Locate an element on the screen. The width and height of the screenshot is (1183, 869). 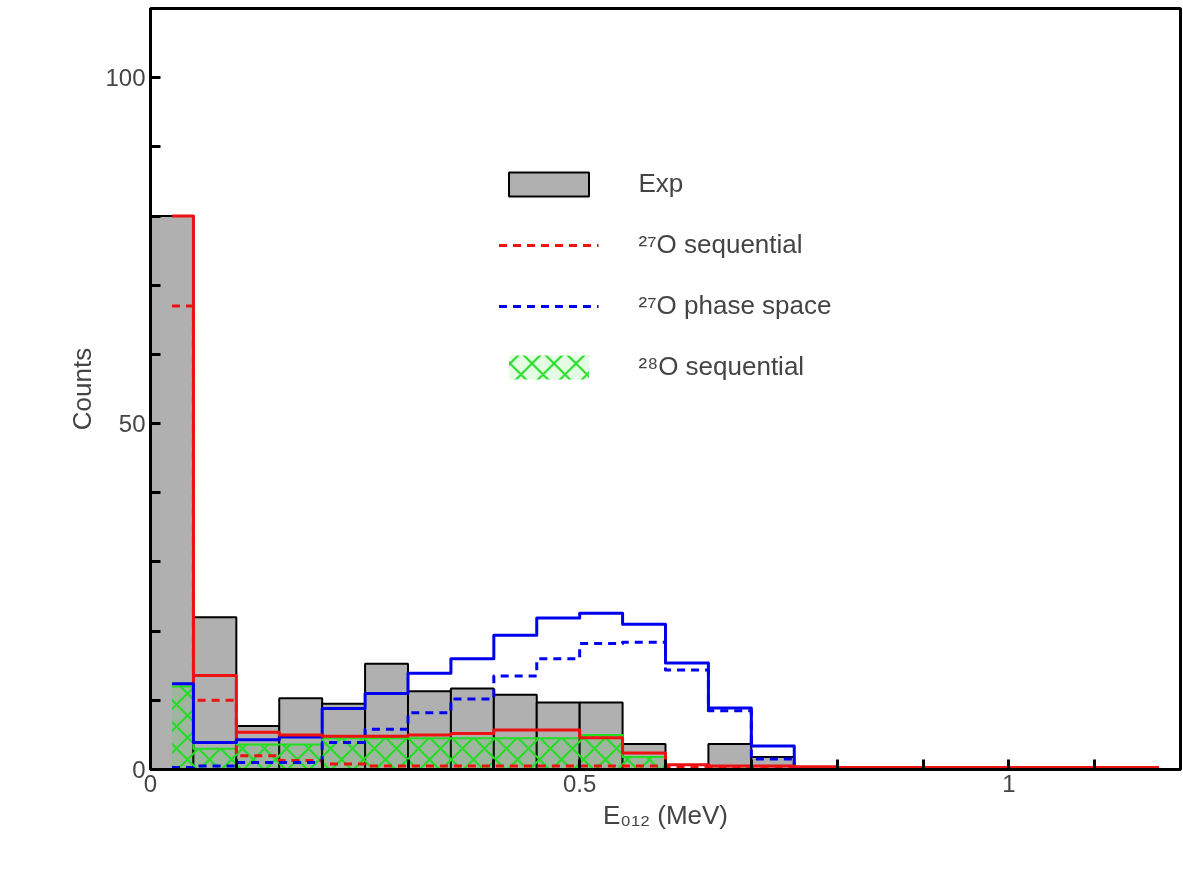
x-tick-label: 0.5 is located at coordinates (579, 783).